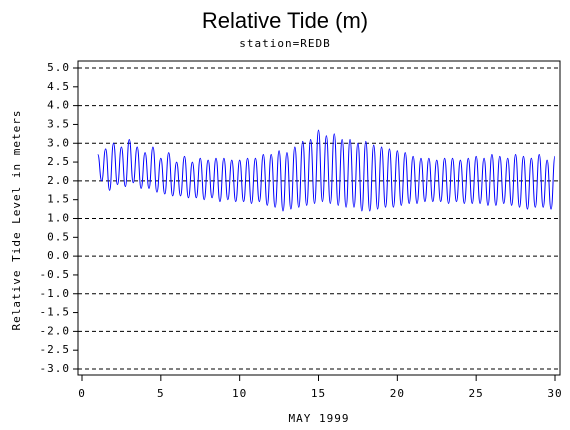  What do you see at coordinates (55, 330) in the screenshot?
I see `y-tick-label: -2.0` at bounding box center [55, 330].